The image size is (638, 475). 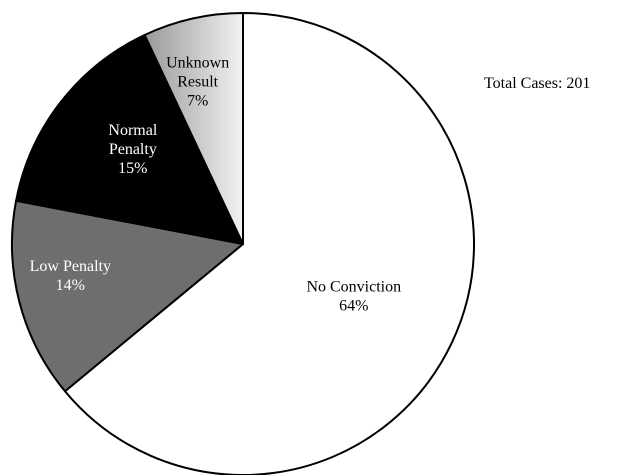 I want to click on pie-label-low-penalty: Low Penalty 14%, so click(x=70, y=276).